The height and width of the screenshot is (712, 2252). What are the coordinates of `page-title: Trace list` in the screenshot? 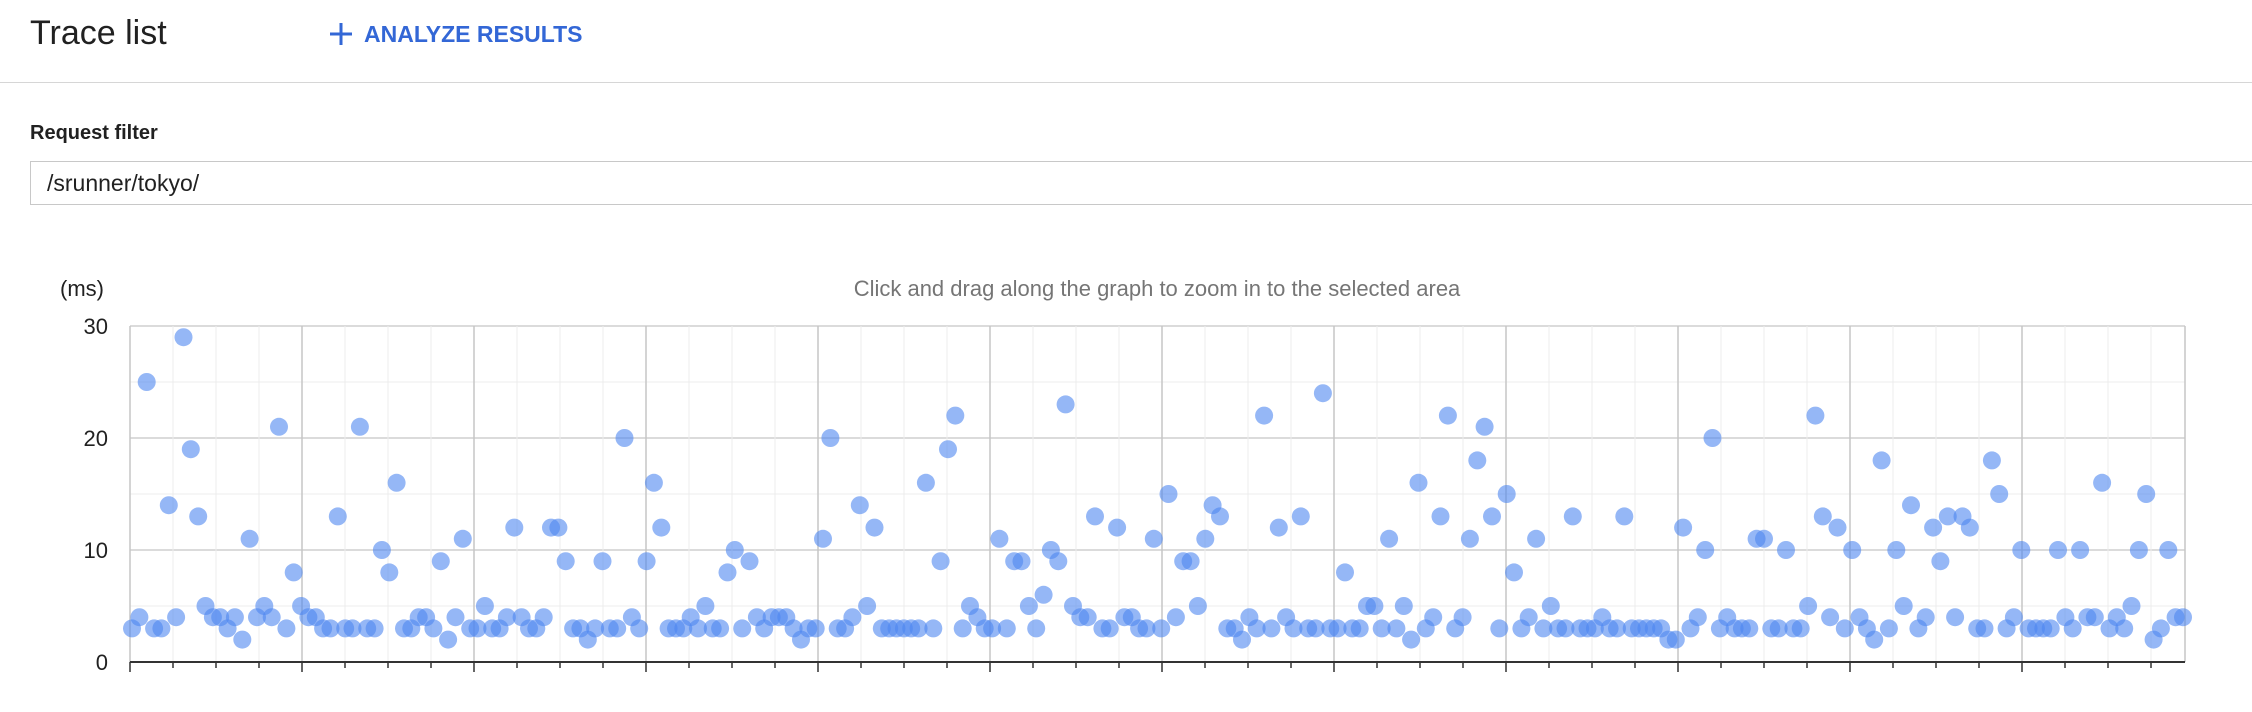 It's located at (98, 33).